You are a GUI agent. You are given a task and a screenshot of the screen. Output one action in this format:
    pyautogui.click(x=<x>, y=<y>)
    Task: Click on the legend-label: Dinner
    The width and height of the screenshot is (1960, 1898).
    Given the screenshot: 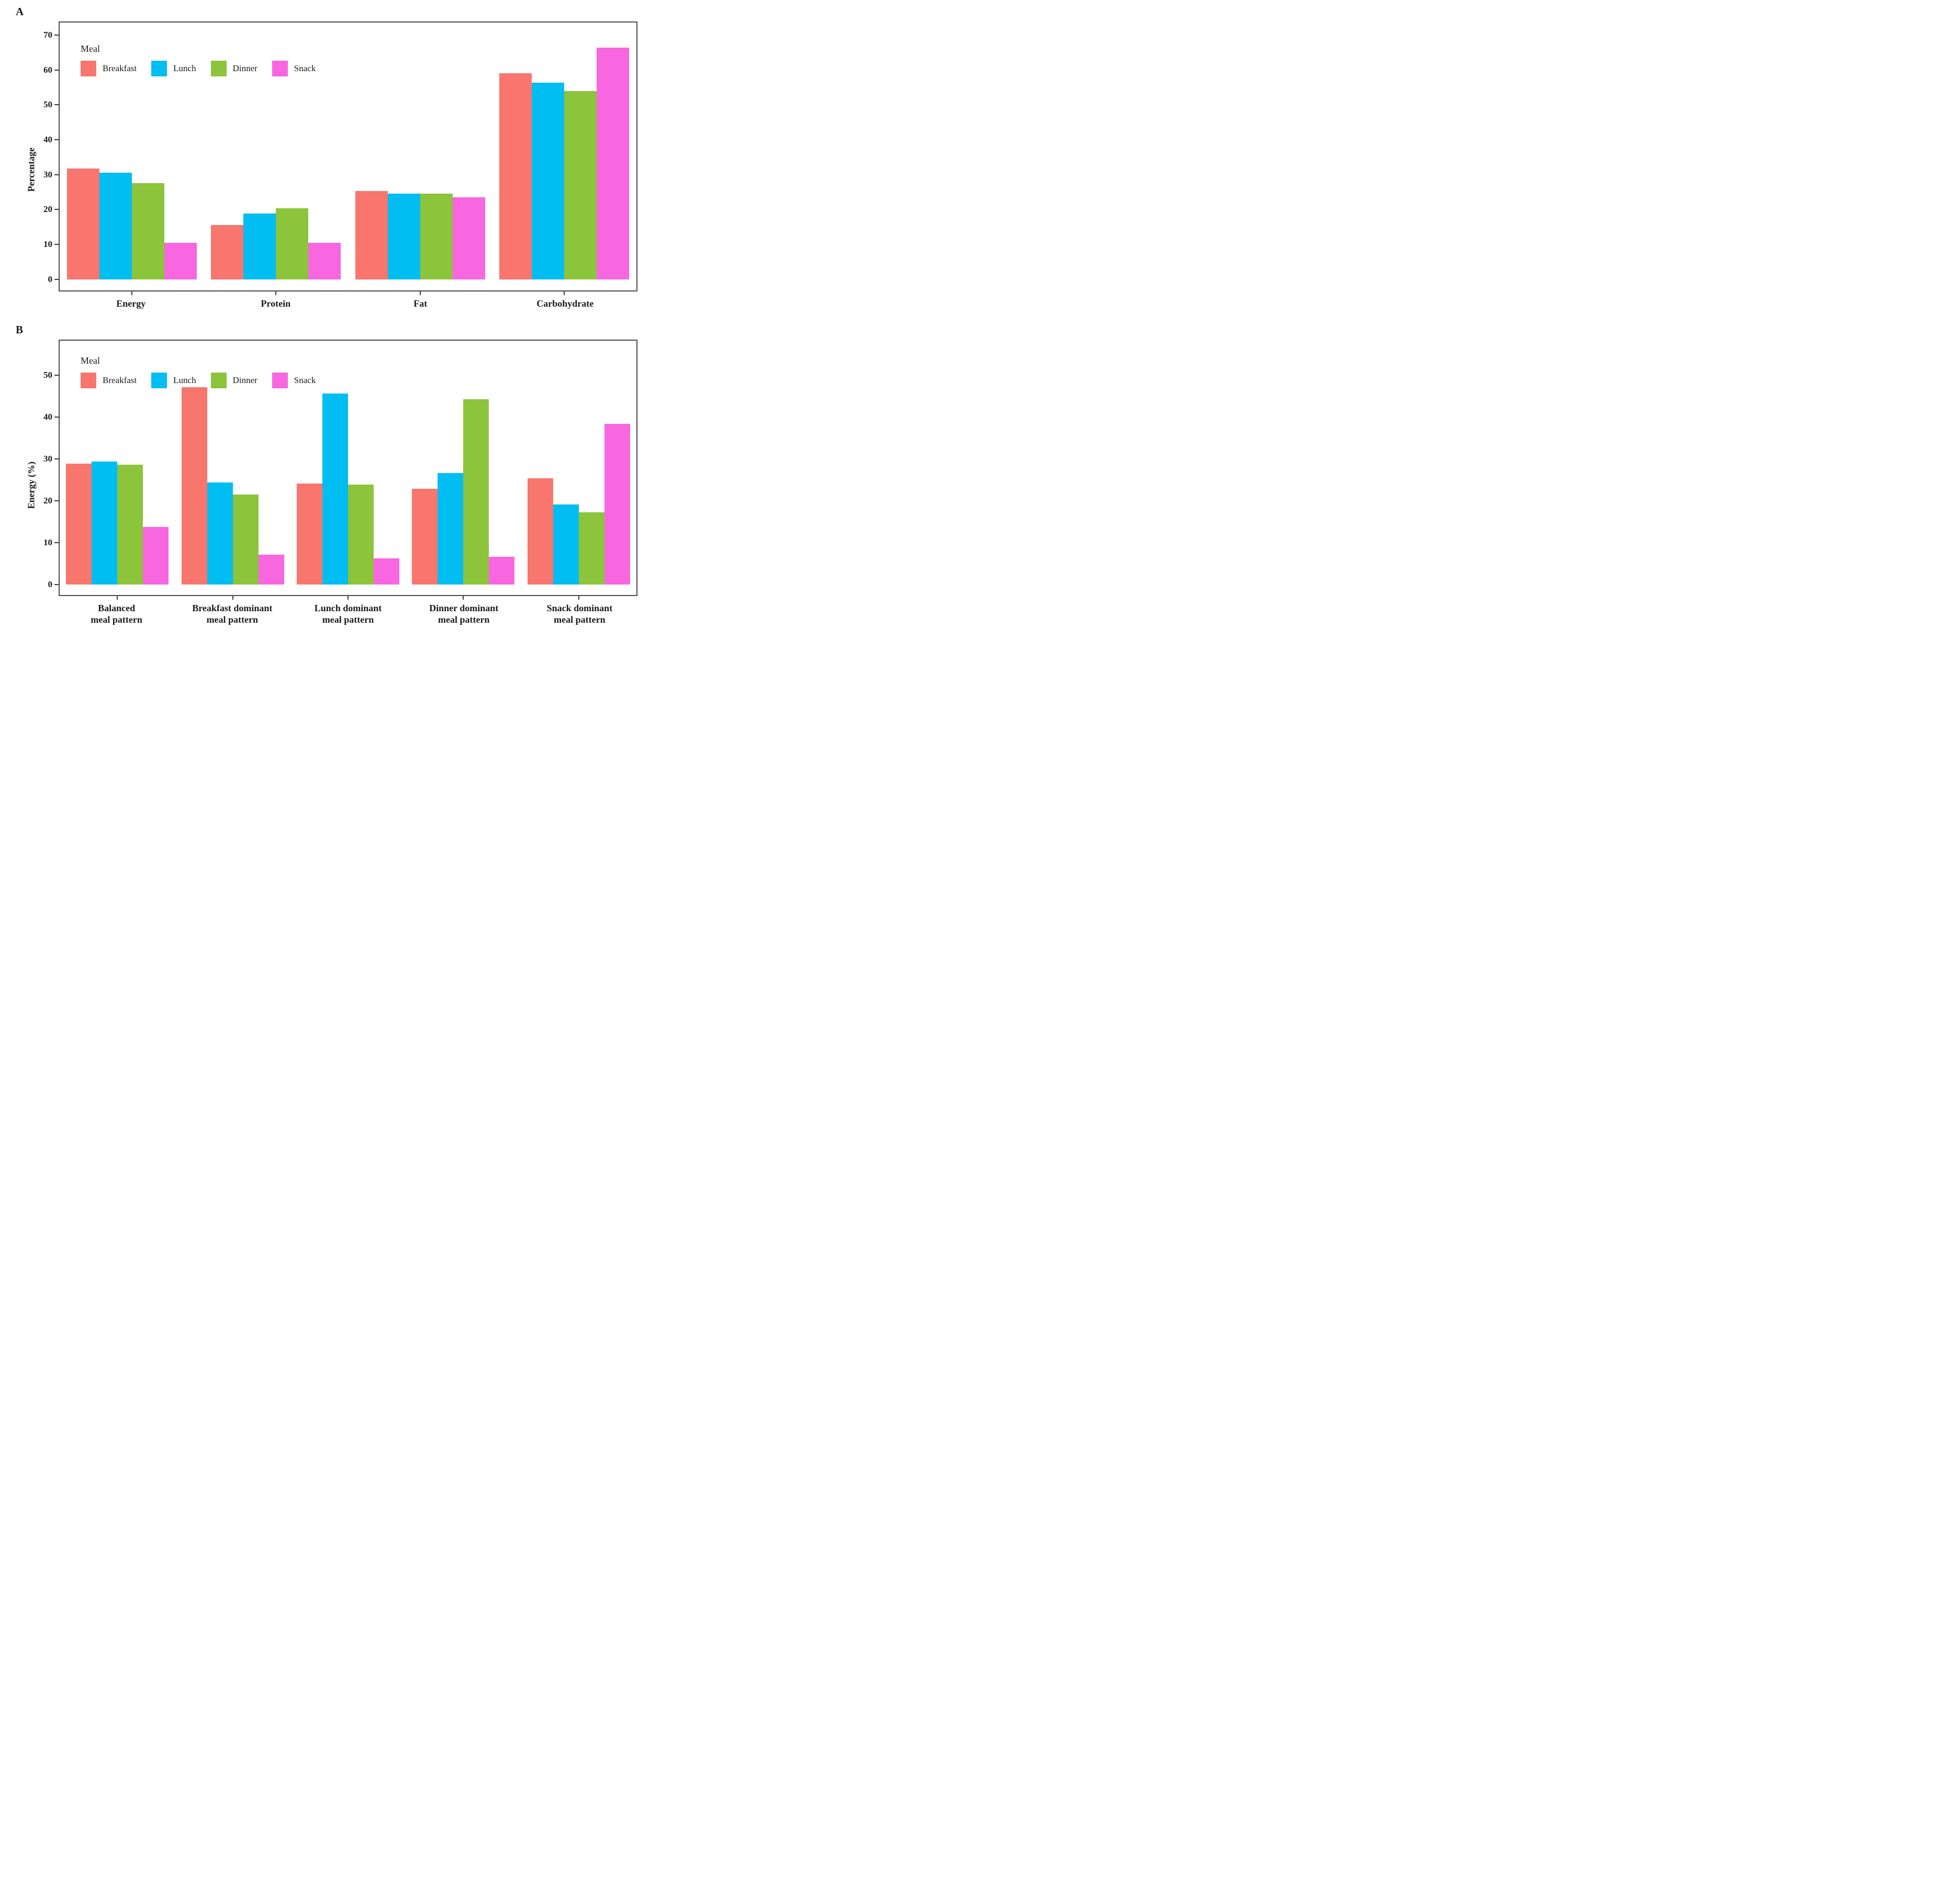 What is the action you would take?
    pyautogui.click(x=244, y=68)
    